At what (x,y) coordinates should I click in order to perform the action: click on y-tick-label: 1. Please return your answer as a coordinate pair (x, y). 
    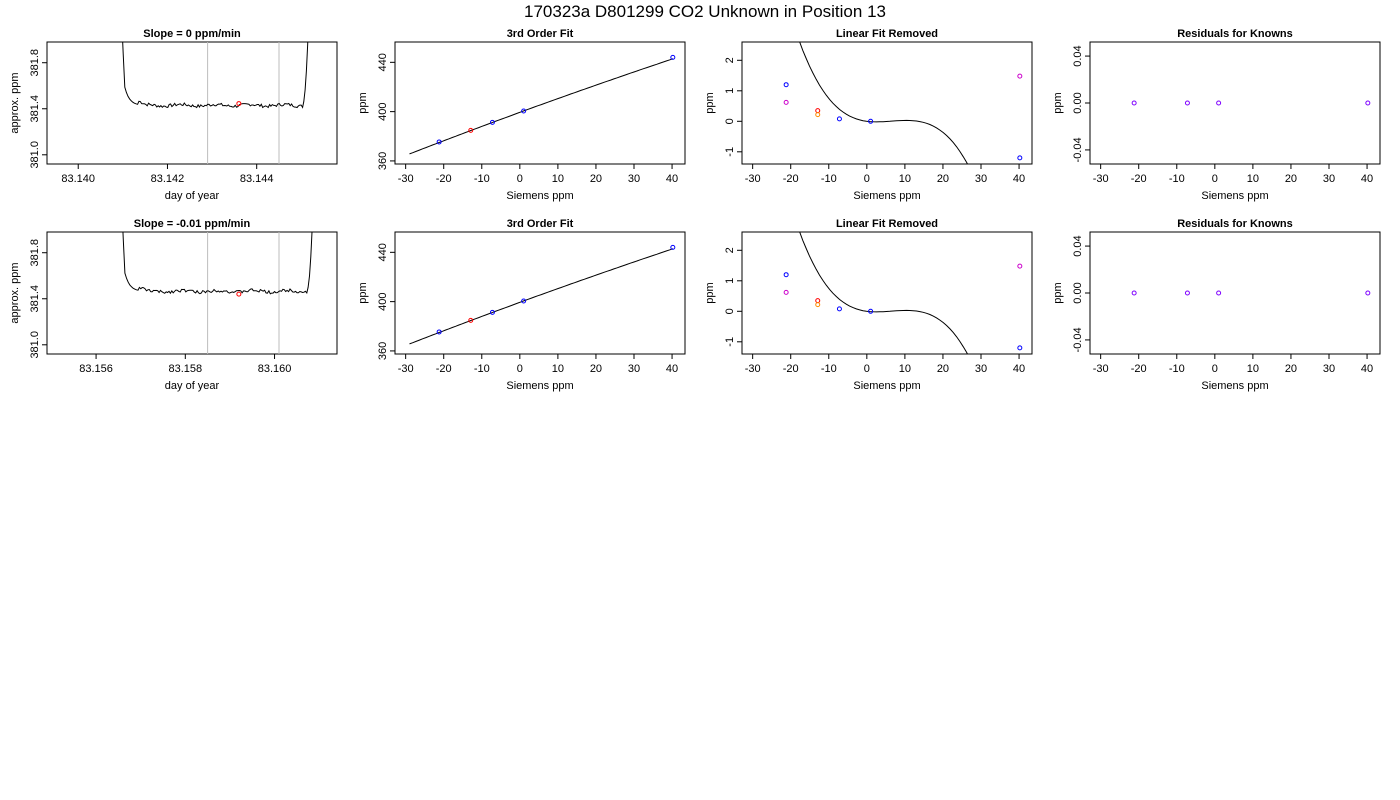
    Looking at the image, I should click on (730, 91).